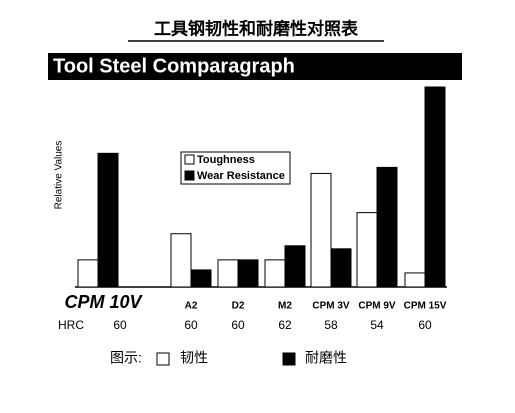  Describe the element at coordinates (174, 66) in the screenshot. I see `chart-subtitle: Tool Steel Comparagraph` at that location.